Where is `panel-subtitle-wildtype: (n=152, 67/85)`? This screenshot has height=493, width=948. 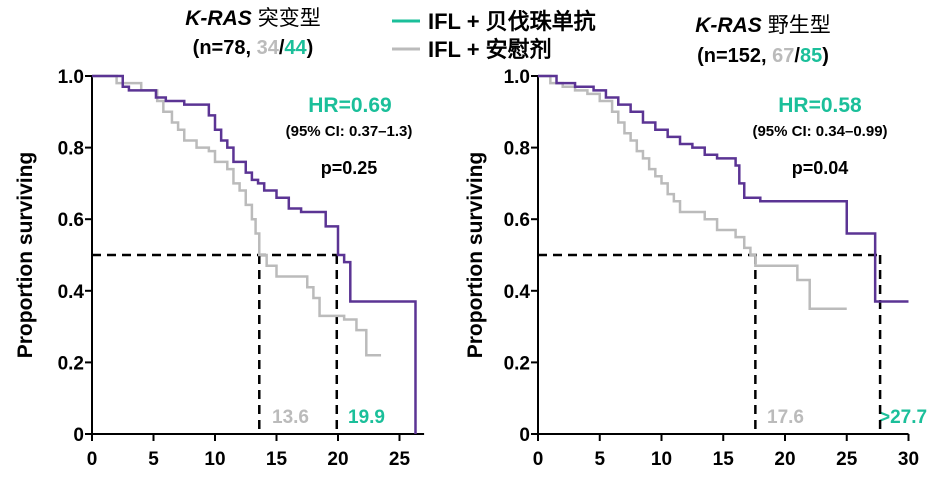
panel-subtitle-wildtype: (n=152, 67/85) is located at coordinates (763, 56).